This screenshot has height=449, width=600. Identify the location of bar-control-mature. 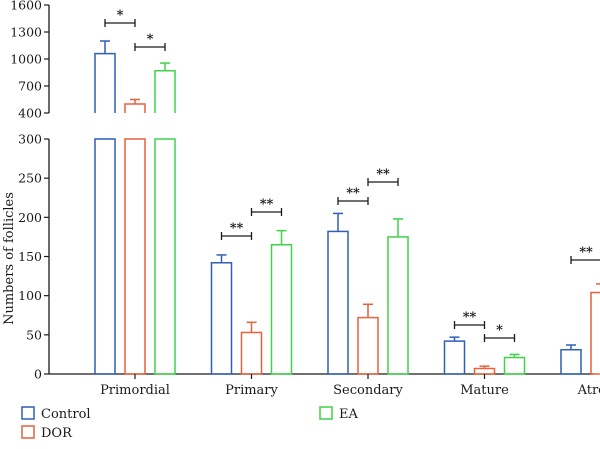
(454, 357).